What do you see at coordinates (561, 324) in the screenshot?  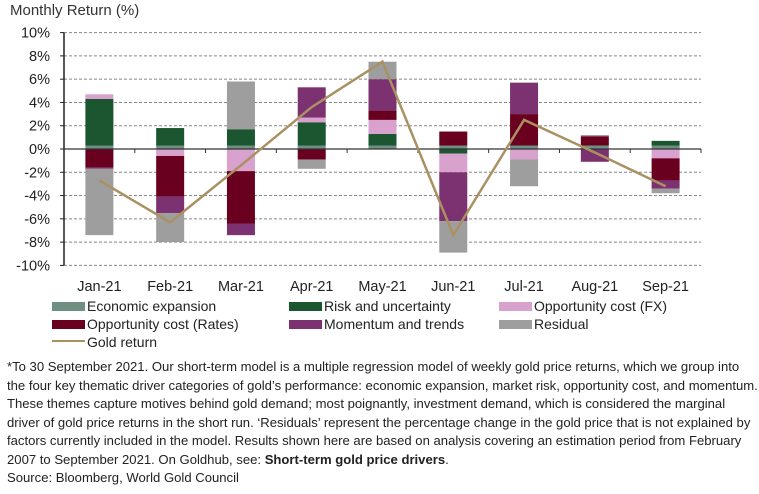 I see `legend-label: Residual` at bounding box center [561, 324].